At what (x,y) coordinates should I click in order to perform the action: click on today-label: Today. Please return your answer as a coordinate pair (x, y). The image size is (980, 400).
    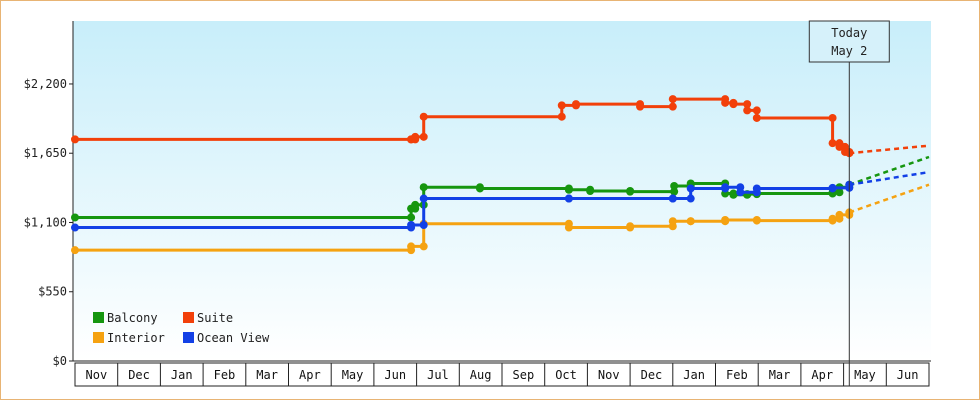
    Looking at the image, I should click on (849, 33).